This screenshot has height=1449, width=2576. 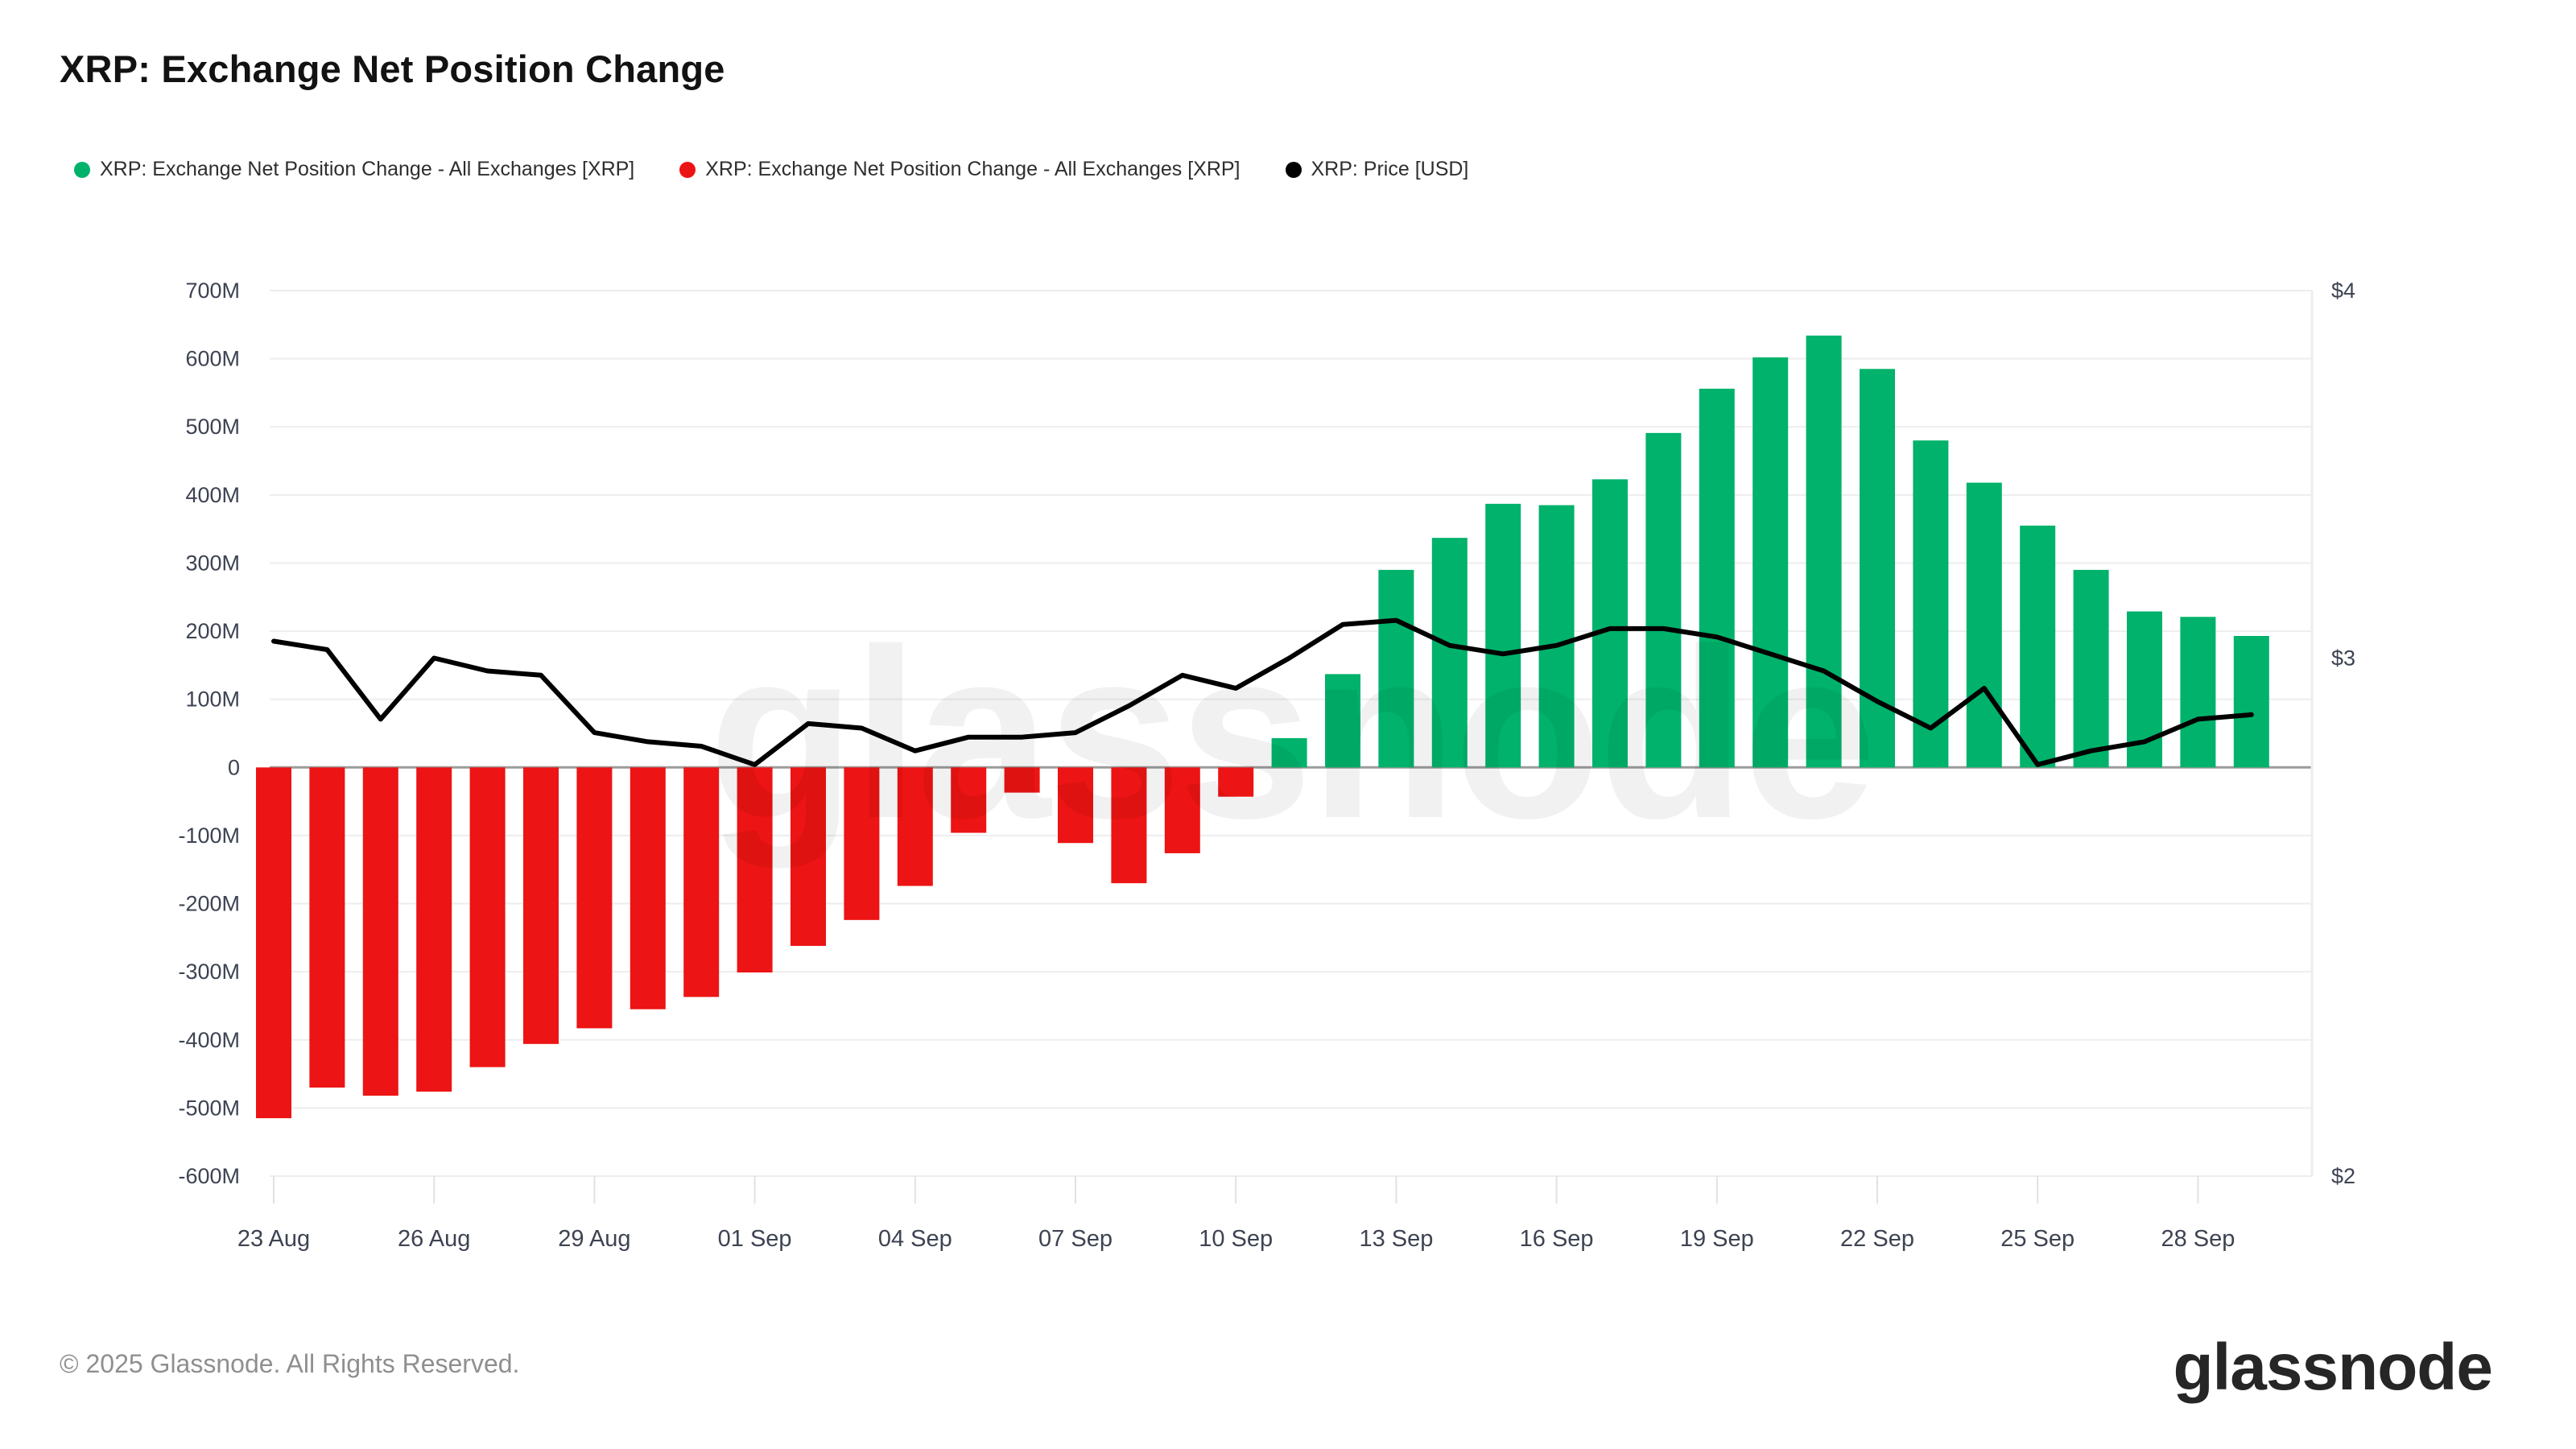 What do you see at coordinates (212, 563) in the screenshot?
I see `left-axis-tick-label: 300M` at bounding box center [212, 563].